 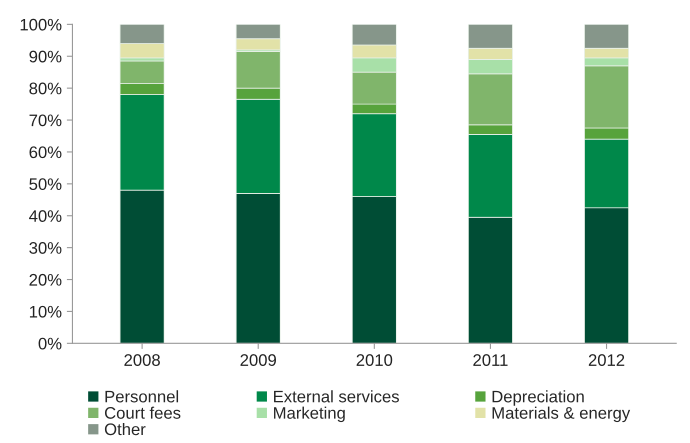 I want to click on x-tick-label: 2010, so click(x=374, y=360).